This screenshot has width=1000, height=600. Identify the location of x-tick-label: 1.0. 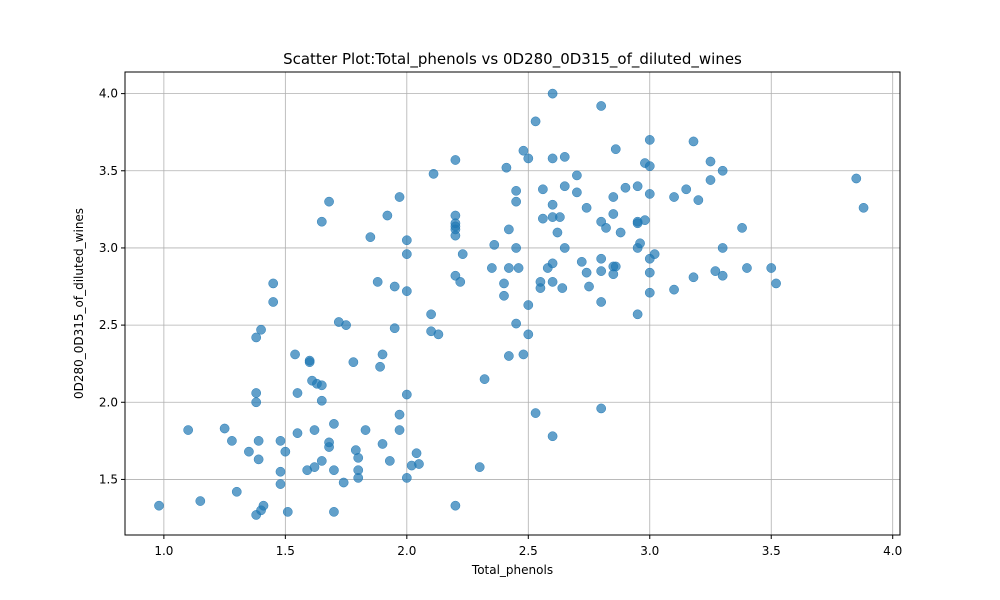
(163, 551).